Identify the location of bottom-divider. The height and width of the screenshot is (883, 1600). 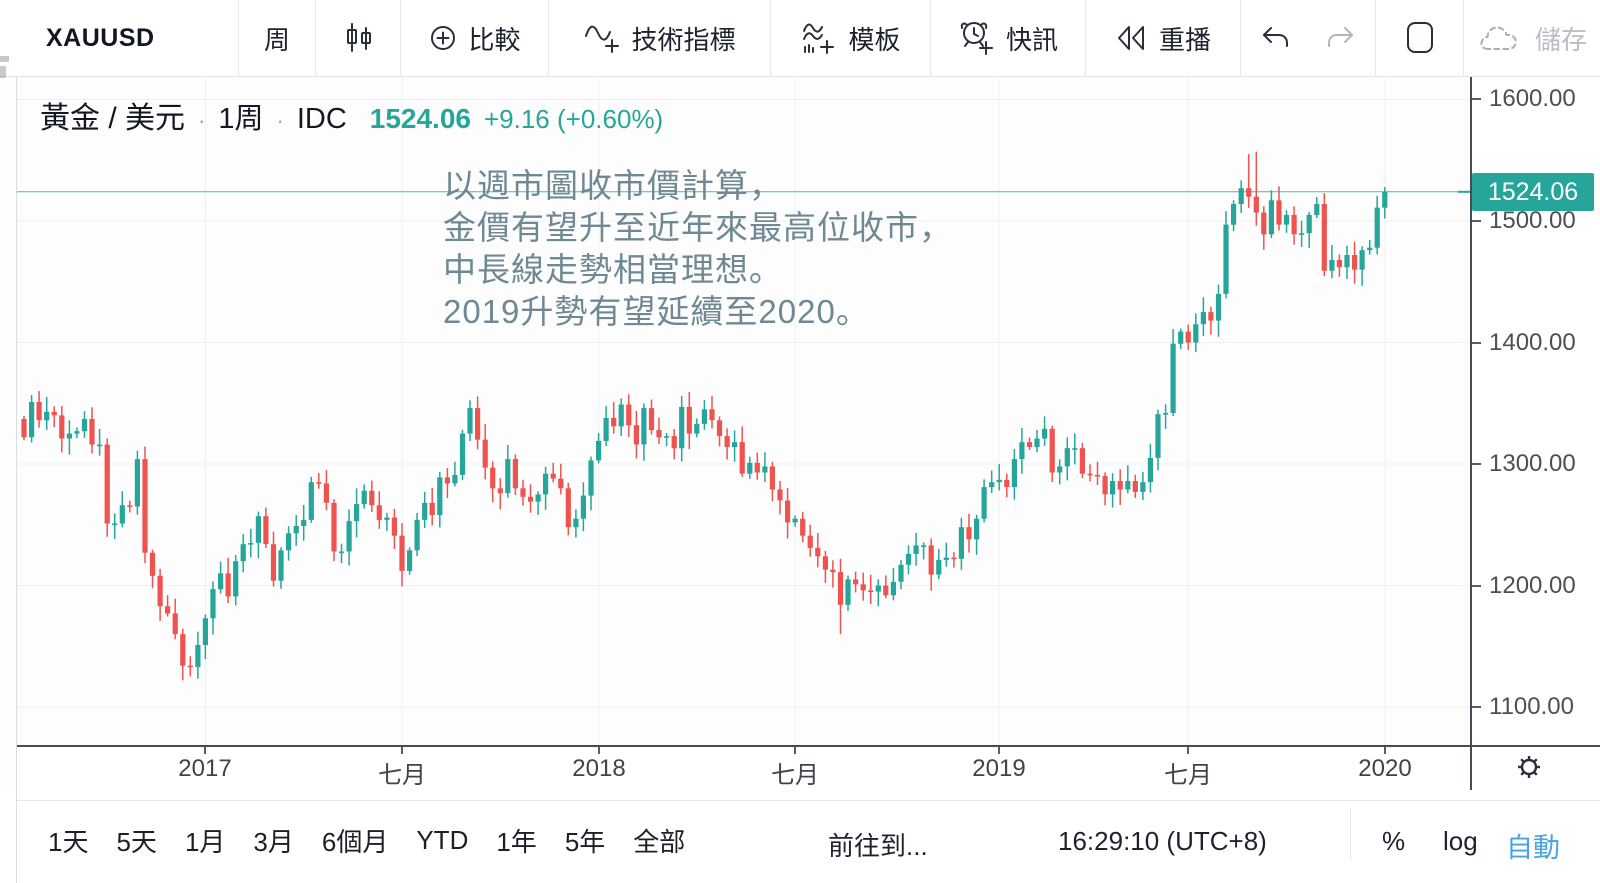
(1350, 834).